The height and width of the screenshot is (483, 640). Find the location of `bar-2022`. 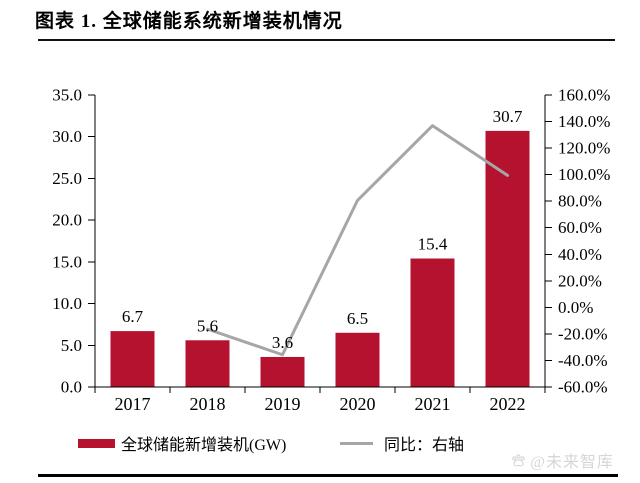

bar-2022 is located at coordinates (507, 259).